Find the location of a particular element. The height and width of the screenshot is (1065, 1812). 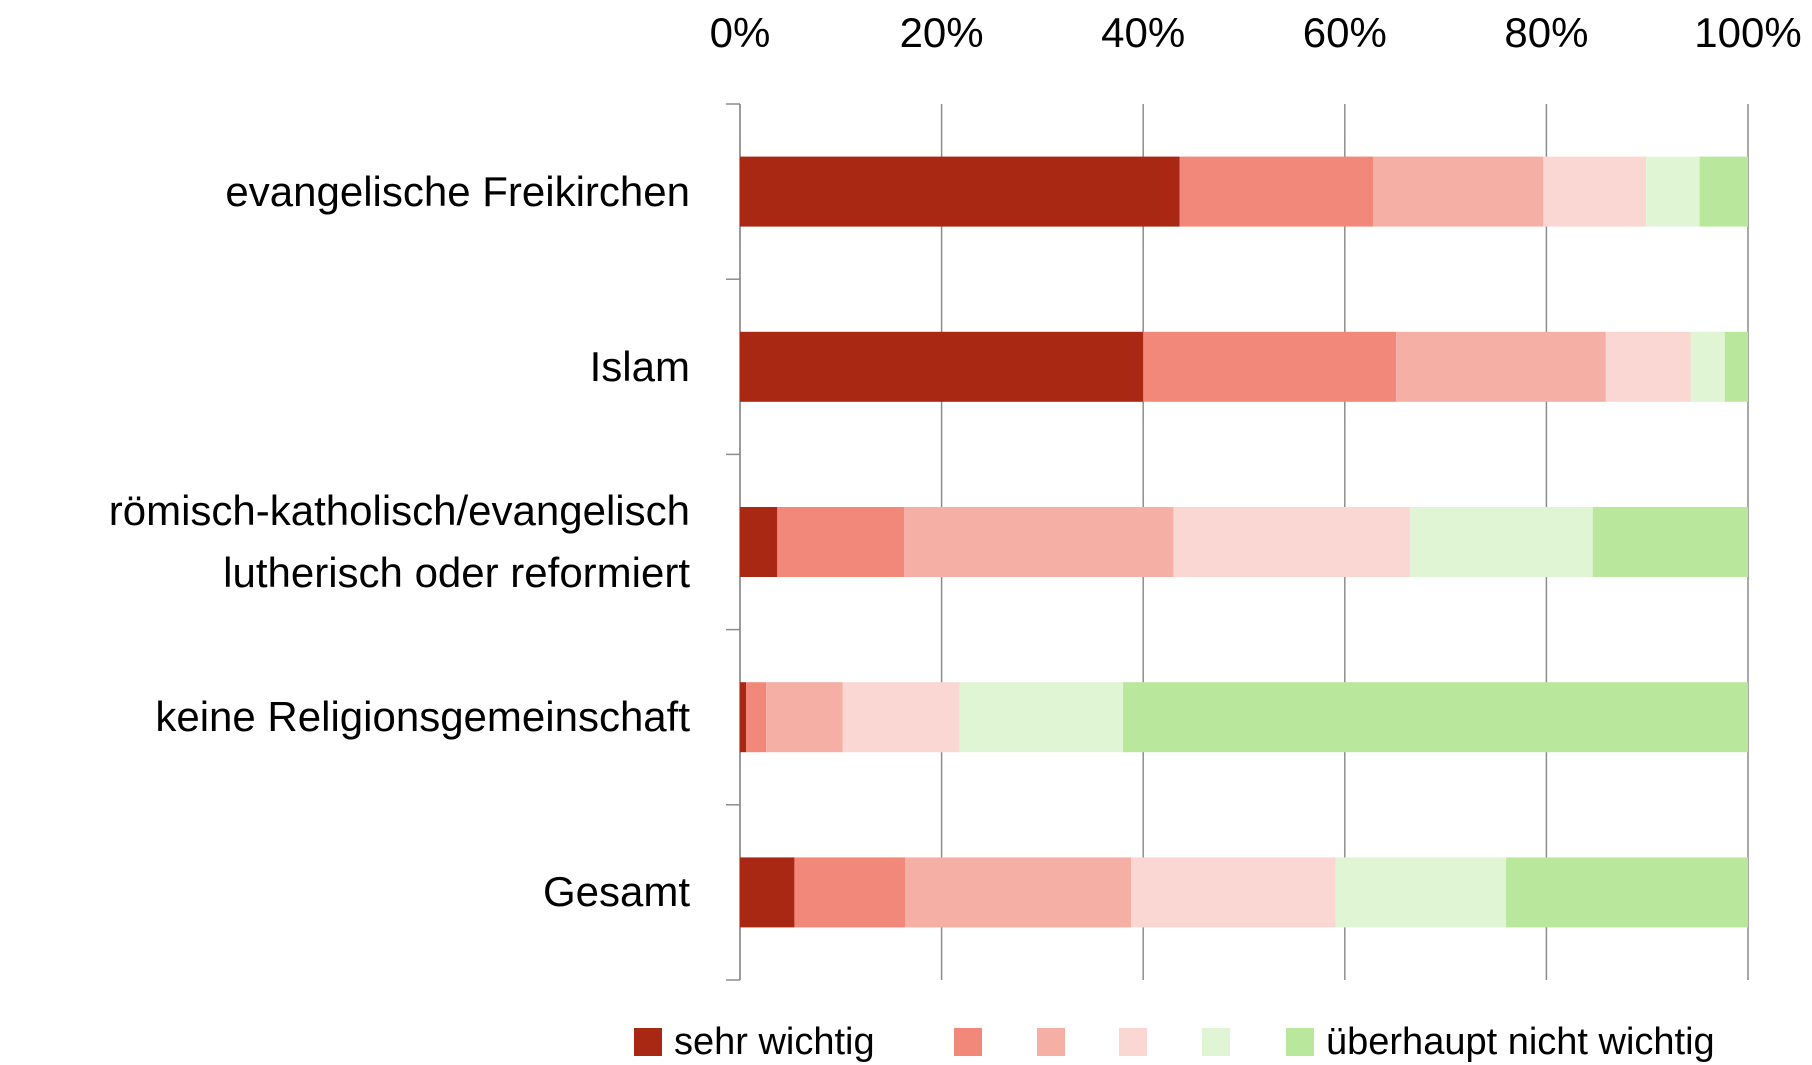

category-label: keine Religionsgemeinschaft is located at coordinates (422, 717).